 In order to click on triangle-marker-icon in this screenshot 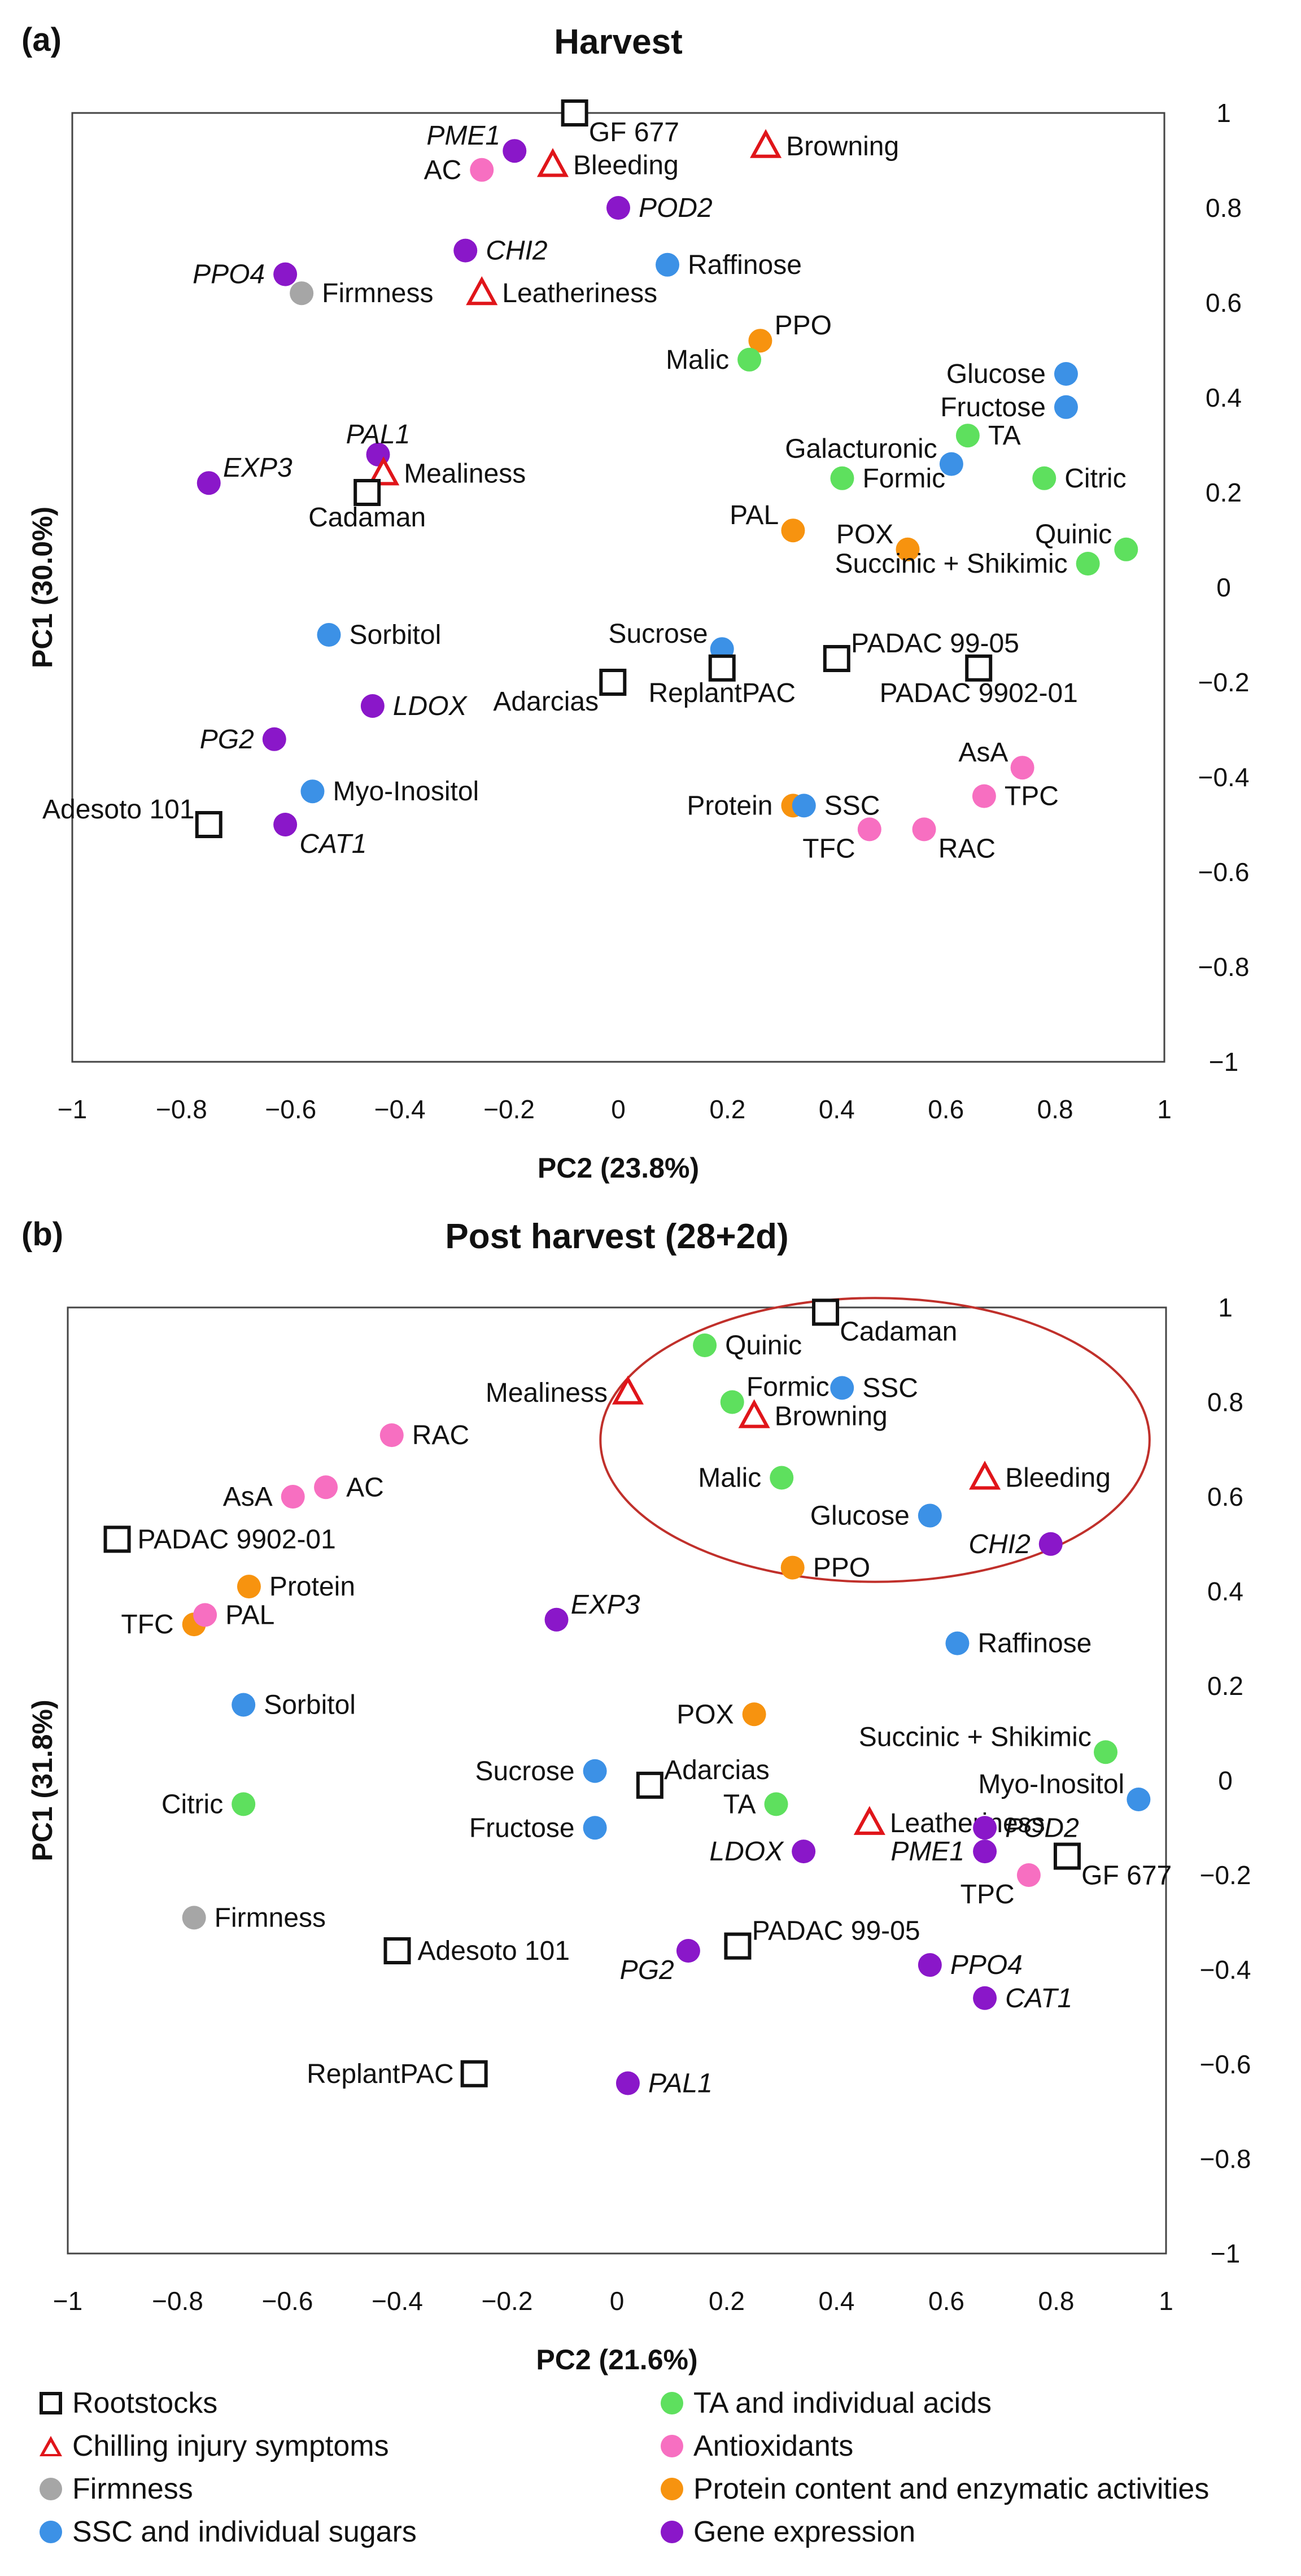, I will do `click(51, 2446)`.